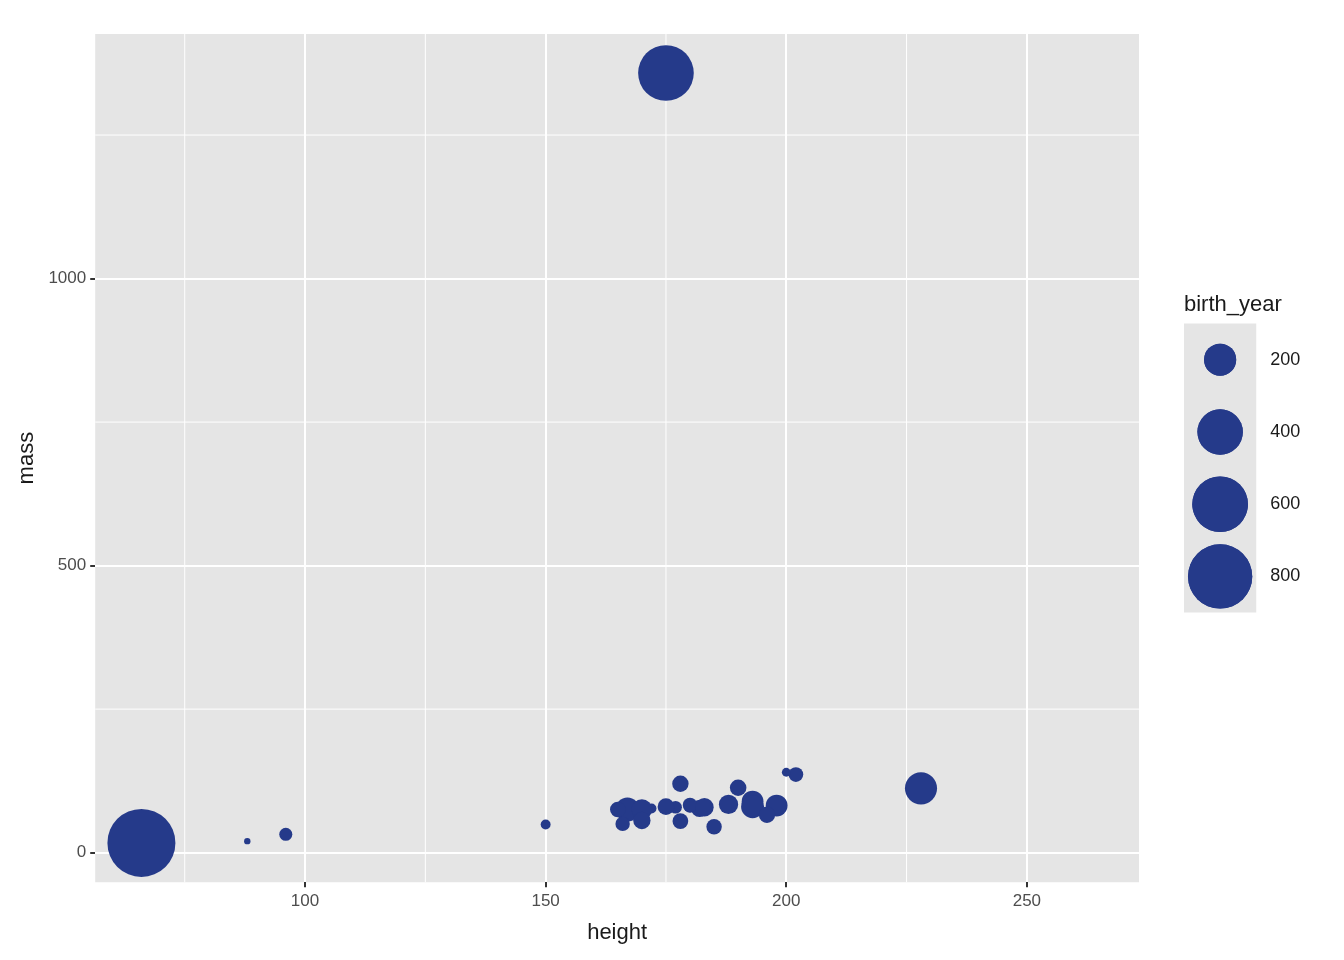 Image resolution: width=1344 pixels, height=960 pixels. What do you see at coordinates (26, 458) in the screenshot?
I see `y-axis-title: mass` at bounding box center [26, 458].